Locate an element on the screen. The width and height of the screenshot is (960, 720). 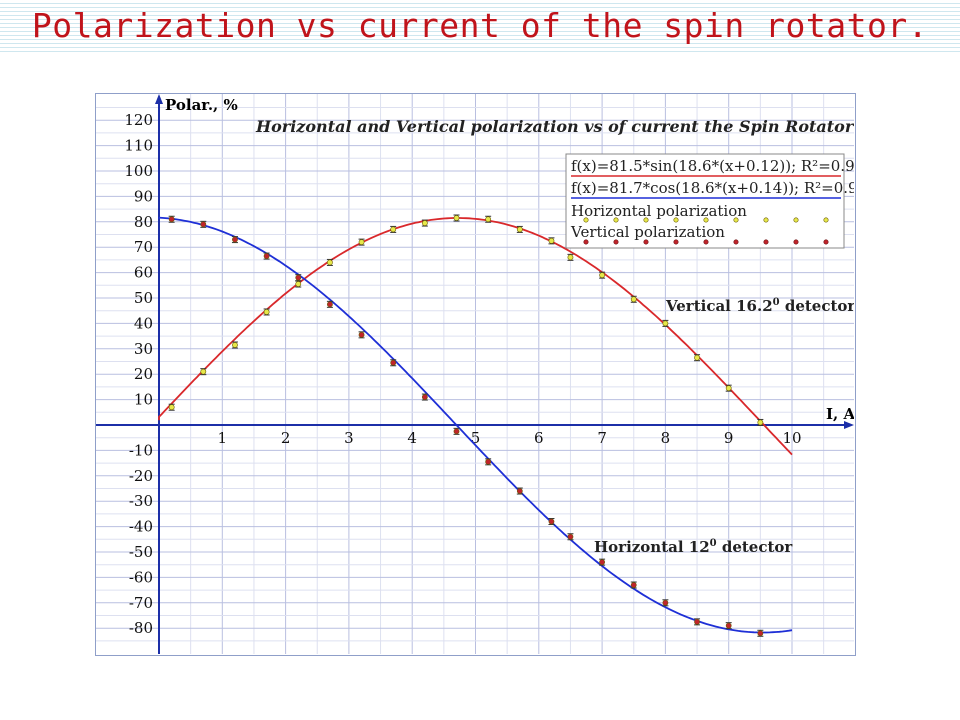
x-axis-label: I, A is located at coordinates (840, 414).